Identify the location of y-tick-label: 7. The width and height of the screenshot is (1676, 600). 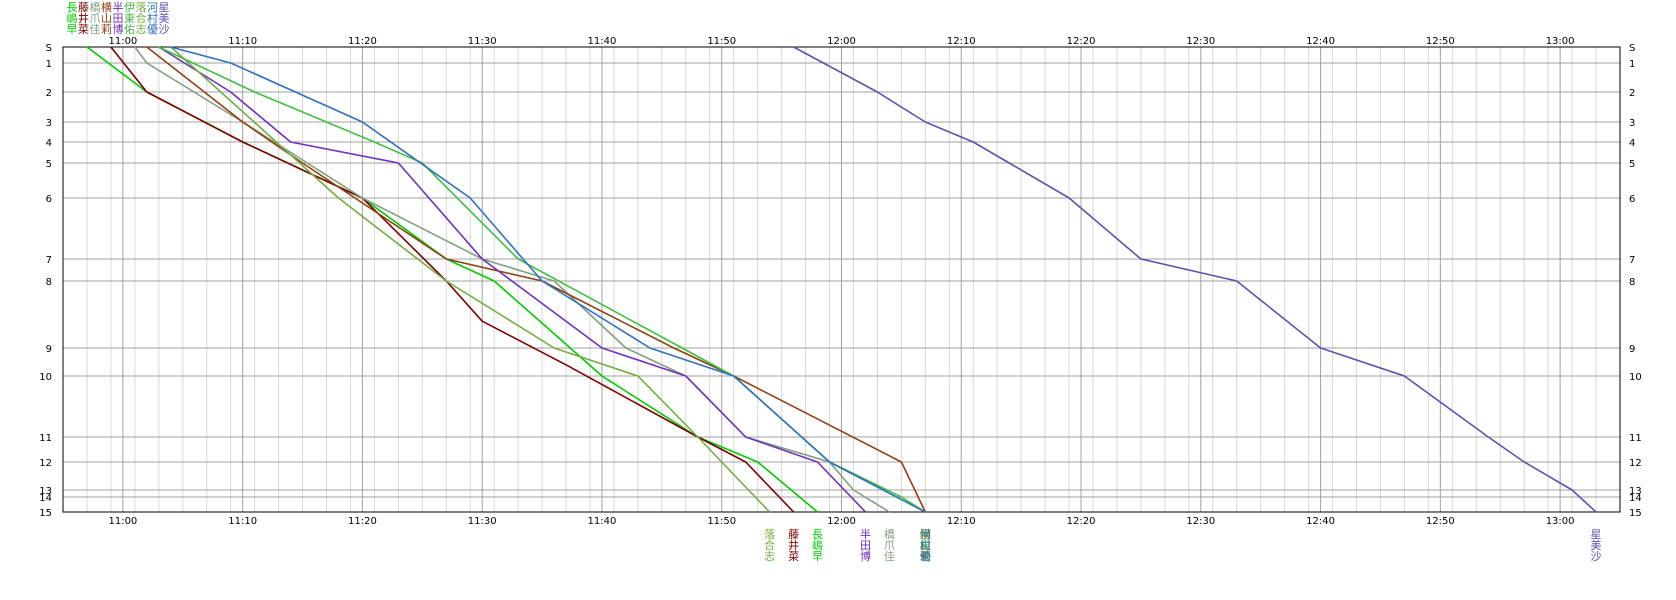
(1632, 260).